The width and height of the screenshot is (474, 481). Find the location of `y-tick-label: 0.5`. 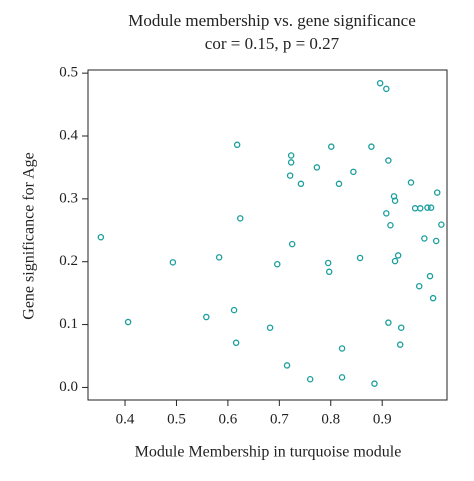

y-tick-label: 0.5 is located at coordinates (68, 73).